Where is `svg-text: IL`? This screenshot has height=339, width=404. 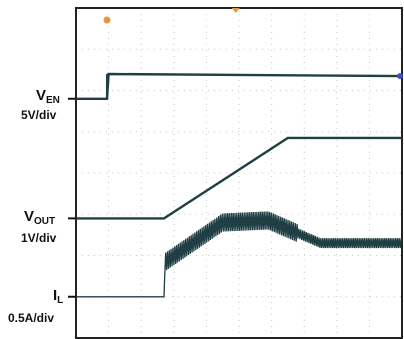 svg-text: IL is located at coordinates (58, 296).